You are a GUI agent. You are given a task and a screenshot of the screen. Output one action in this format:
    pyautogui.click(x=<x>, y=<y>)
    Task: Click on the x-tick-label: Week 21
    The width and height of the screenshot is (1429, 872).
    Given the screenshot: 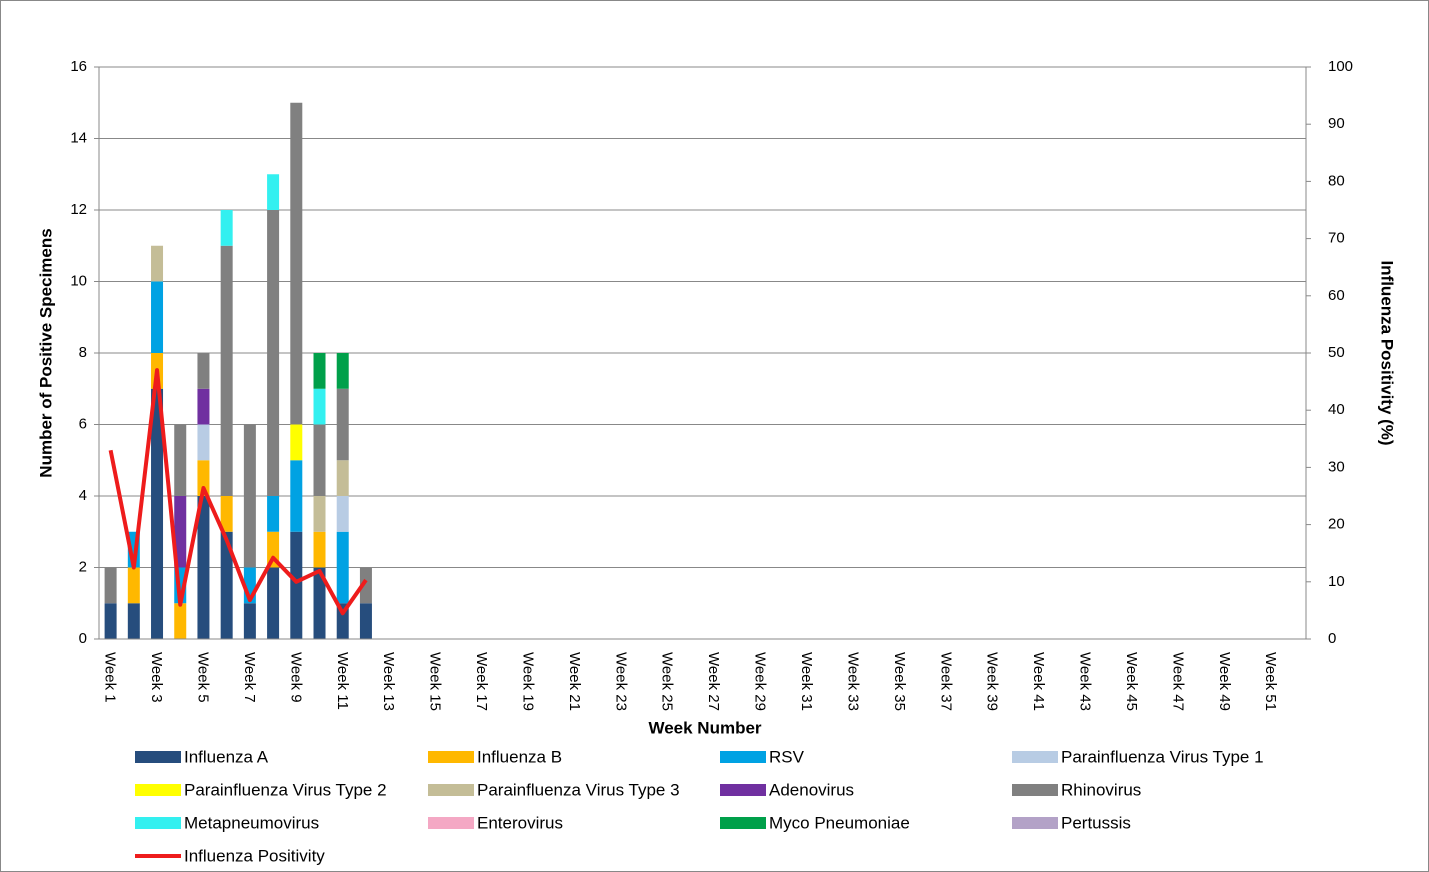 What is the action you would take?
    pyautogui.click(x=574, y=681)
    